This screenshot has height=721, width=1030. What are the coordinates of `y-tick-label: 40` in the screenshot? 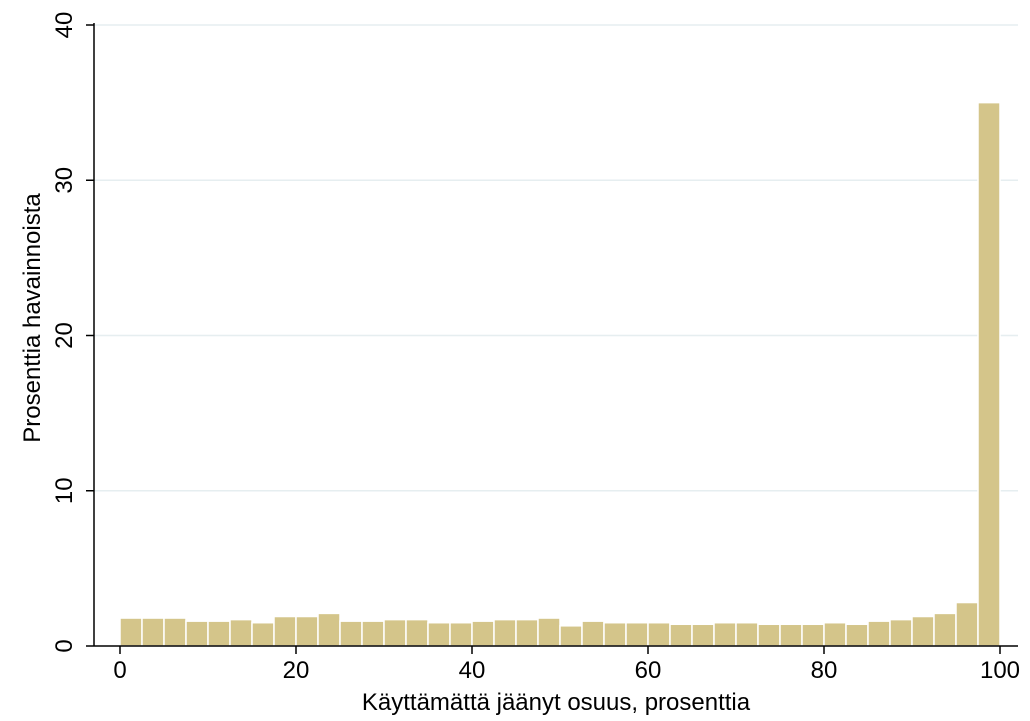 It's located at (64, 25).